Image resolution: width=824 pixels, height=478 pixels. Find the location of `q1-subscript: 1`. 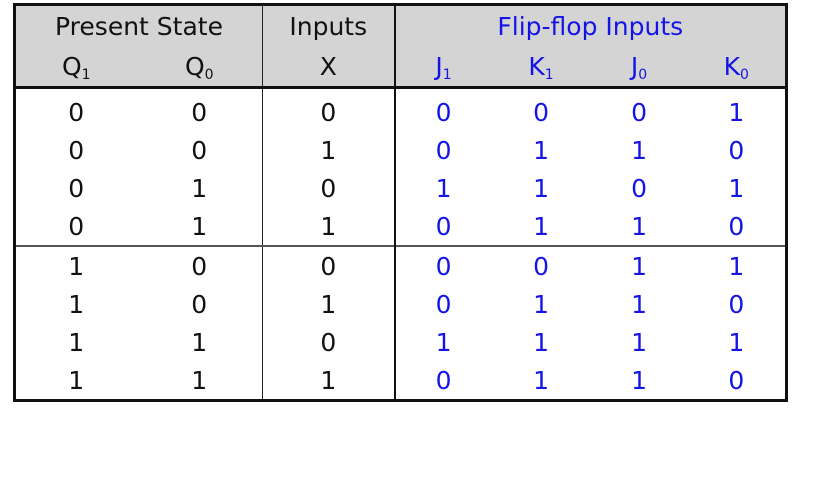

q1-subscript: 1 is located at coordinates (86, 74).